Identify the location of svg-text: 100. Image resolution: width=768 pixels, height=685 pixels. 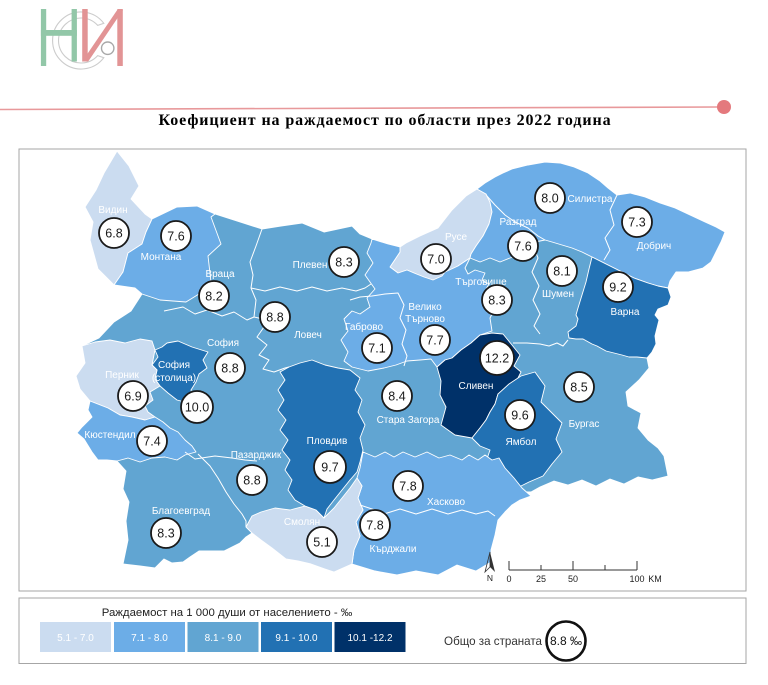
(636, 579).